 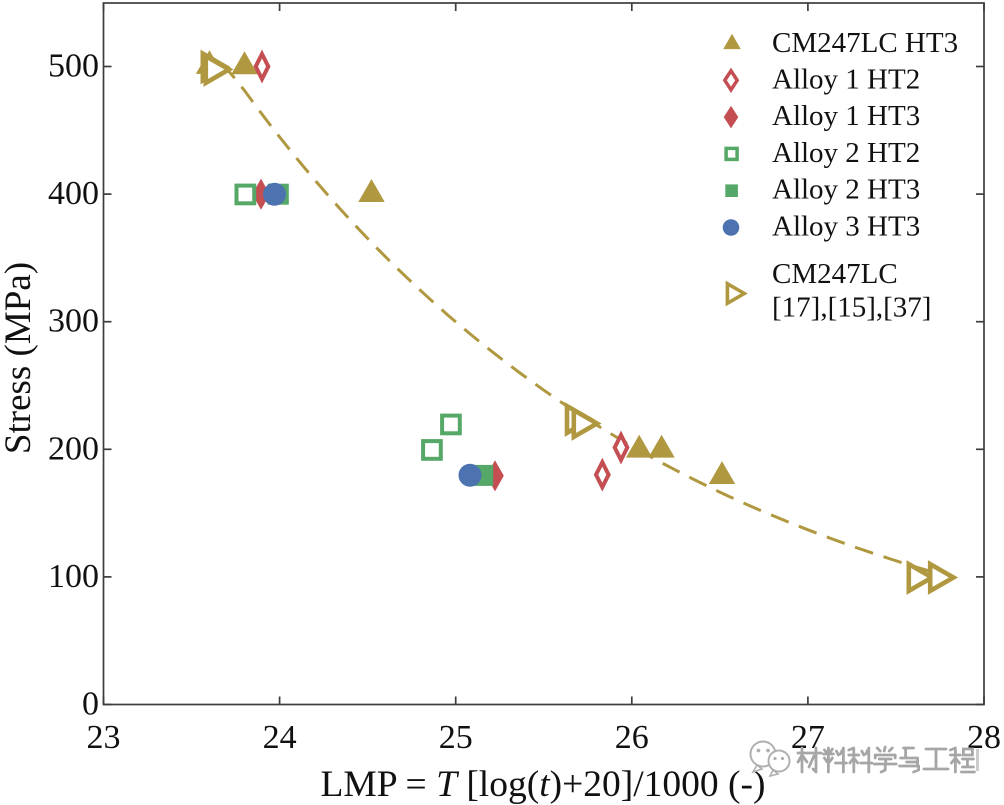 What do you see at coordinates (90, 704) in the screenshot?
I see `svg-text: 0` at bounding box center [90, 704].